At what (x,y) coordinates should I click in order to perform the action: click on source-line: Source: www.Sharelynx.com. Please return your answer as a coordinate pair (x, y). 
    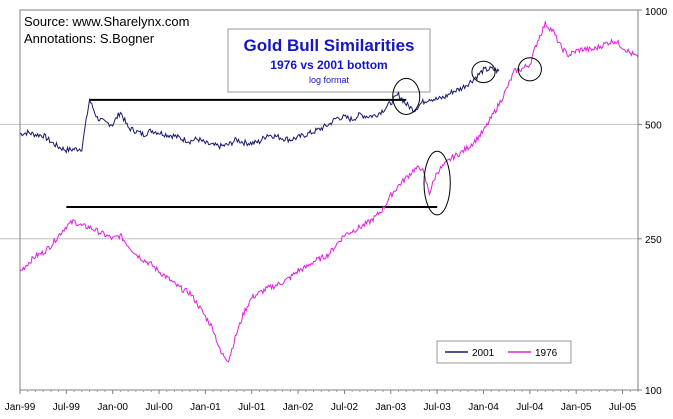
    Looking at the image, I should click on (106, 21).